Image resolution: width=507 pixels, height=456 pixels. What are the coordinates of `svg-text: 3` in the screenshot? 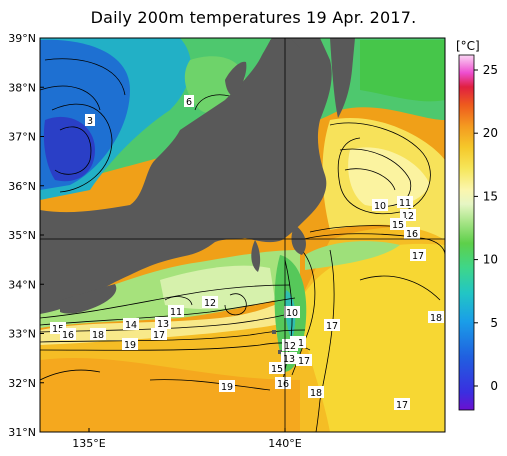 It's located at (90, 121).